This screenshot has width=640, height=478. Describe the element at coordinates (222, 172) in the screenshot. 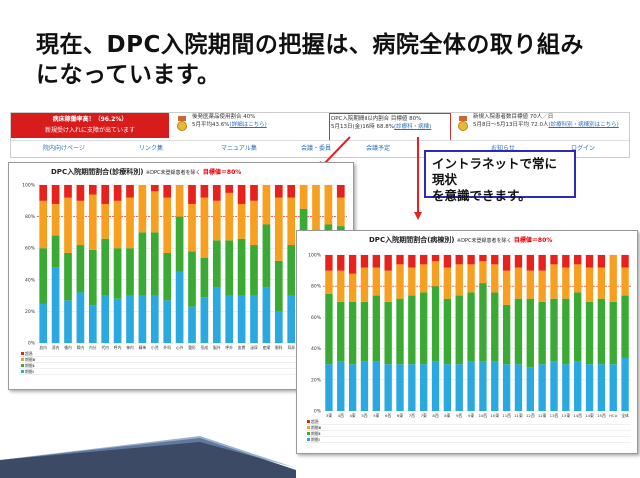

I see `dept-chart-target: 目標値＝80%` at that location.